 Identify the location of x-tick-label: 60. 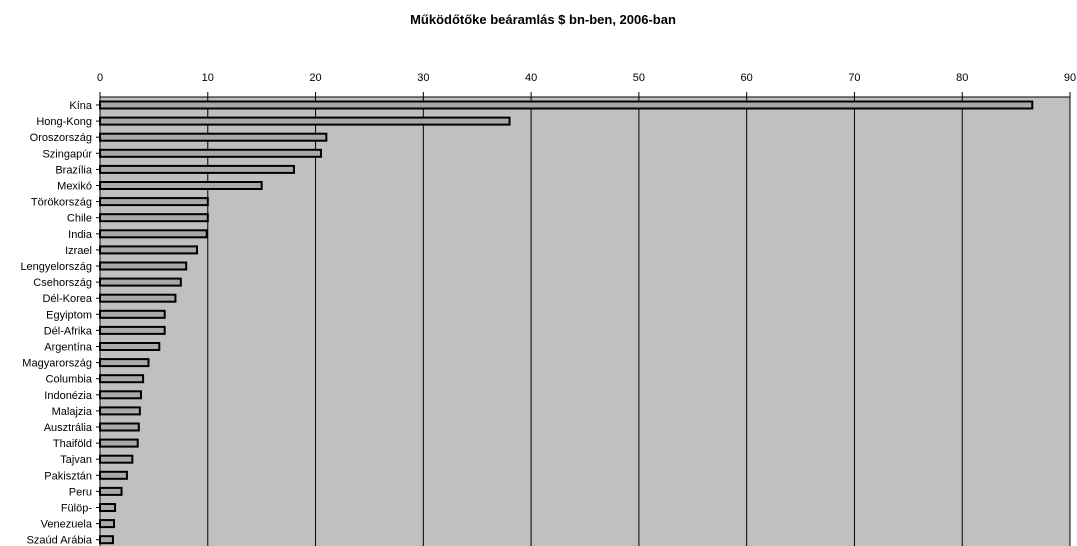
(747, 78).